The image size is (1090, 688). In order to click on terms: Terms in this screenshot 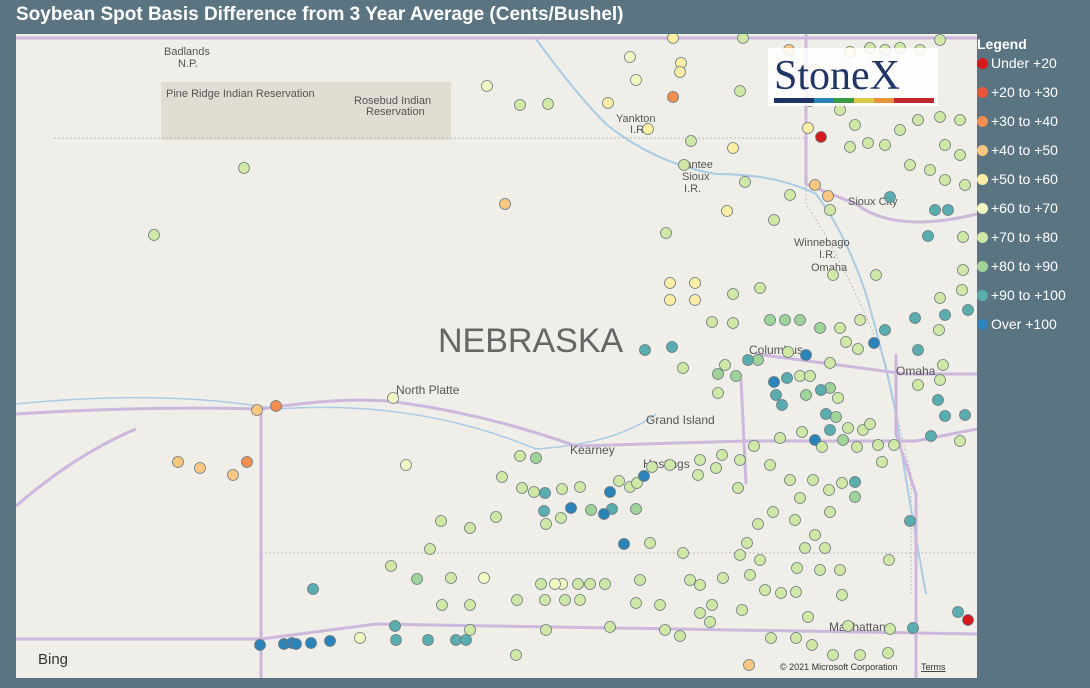, I will do `click(933, 667)`.